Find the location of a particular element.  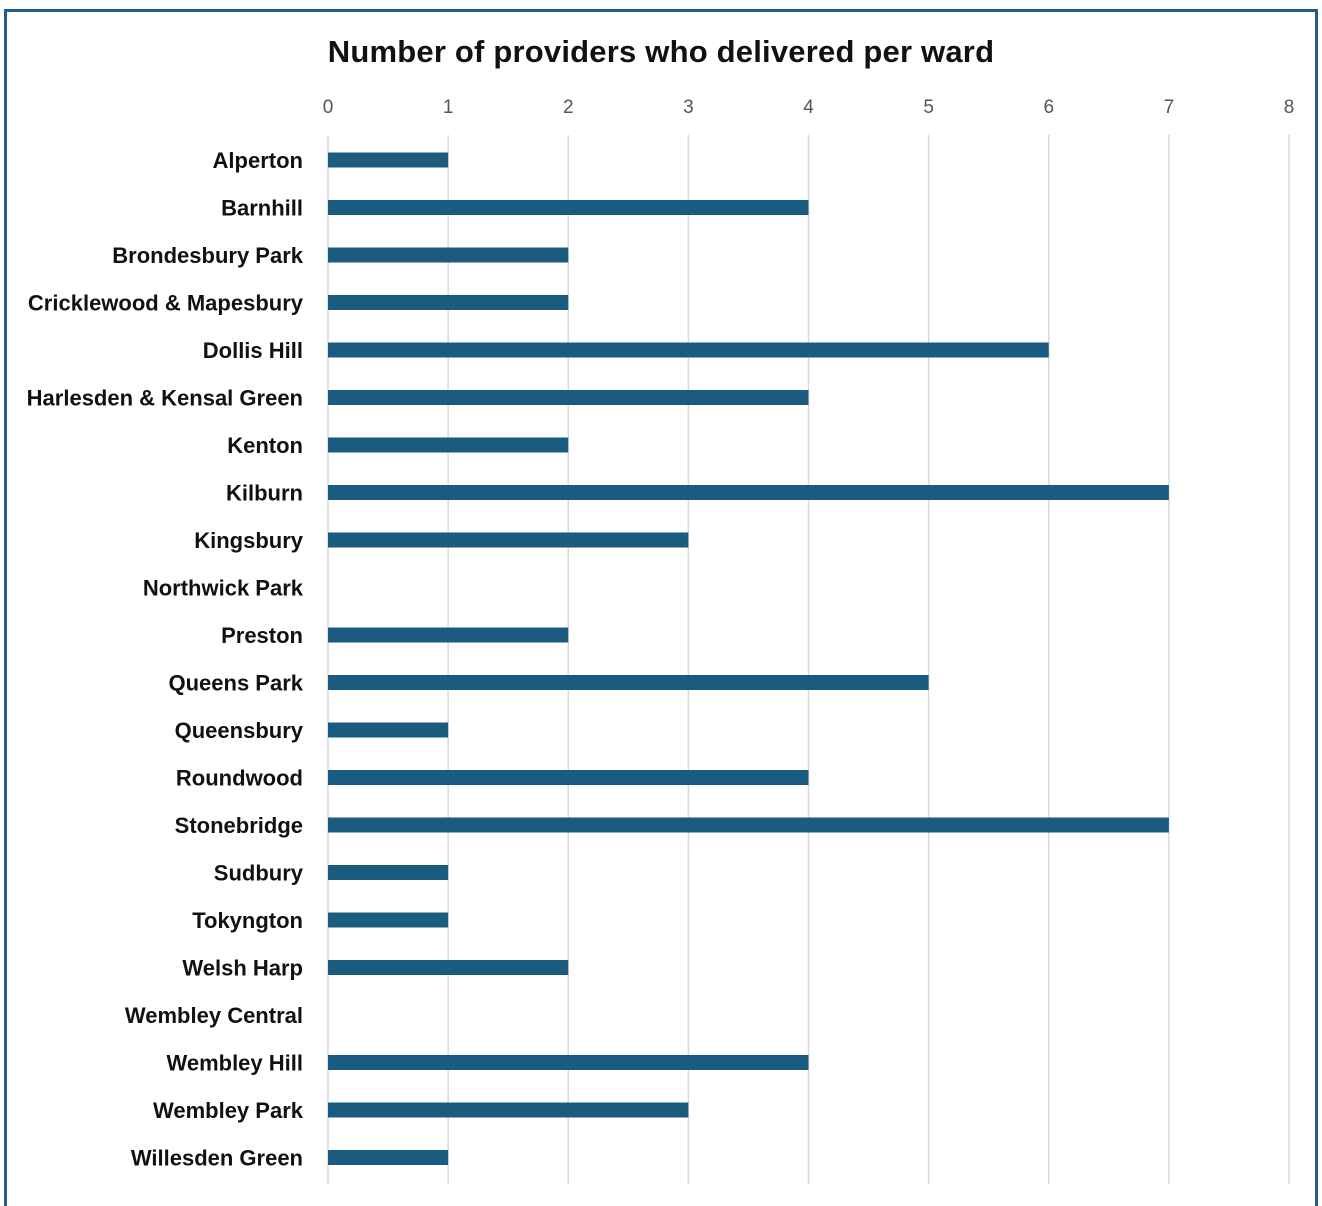

category-label: Kingsbury is located at coordinates (249, 540).